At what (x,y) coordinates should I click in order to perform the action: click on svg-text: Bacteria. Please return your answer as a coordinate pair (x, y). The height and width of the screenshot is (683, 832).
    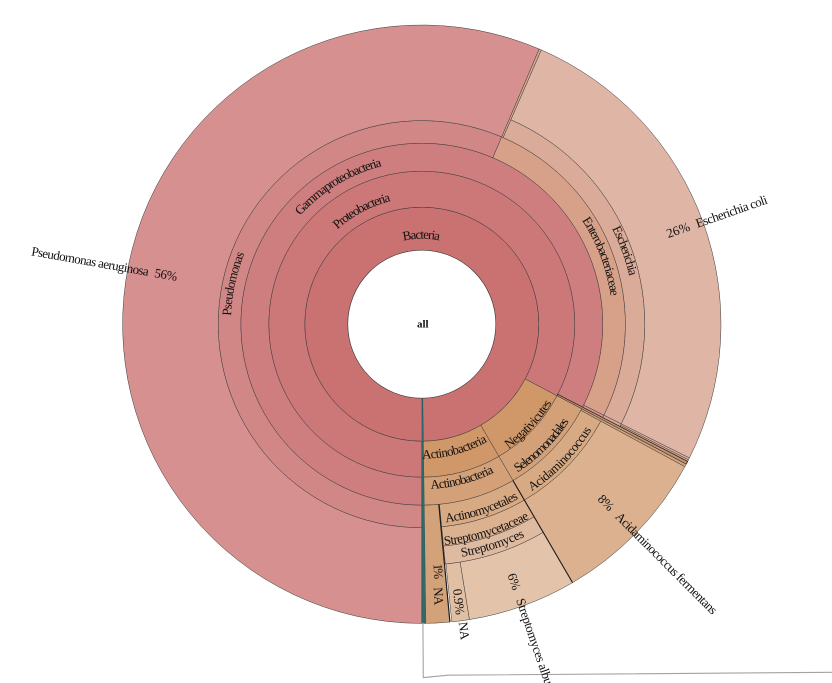
    Looking at the image, I should click on (421, 235).